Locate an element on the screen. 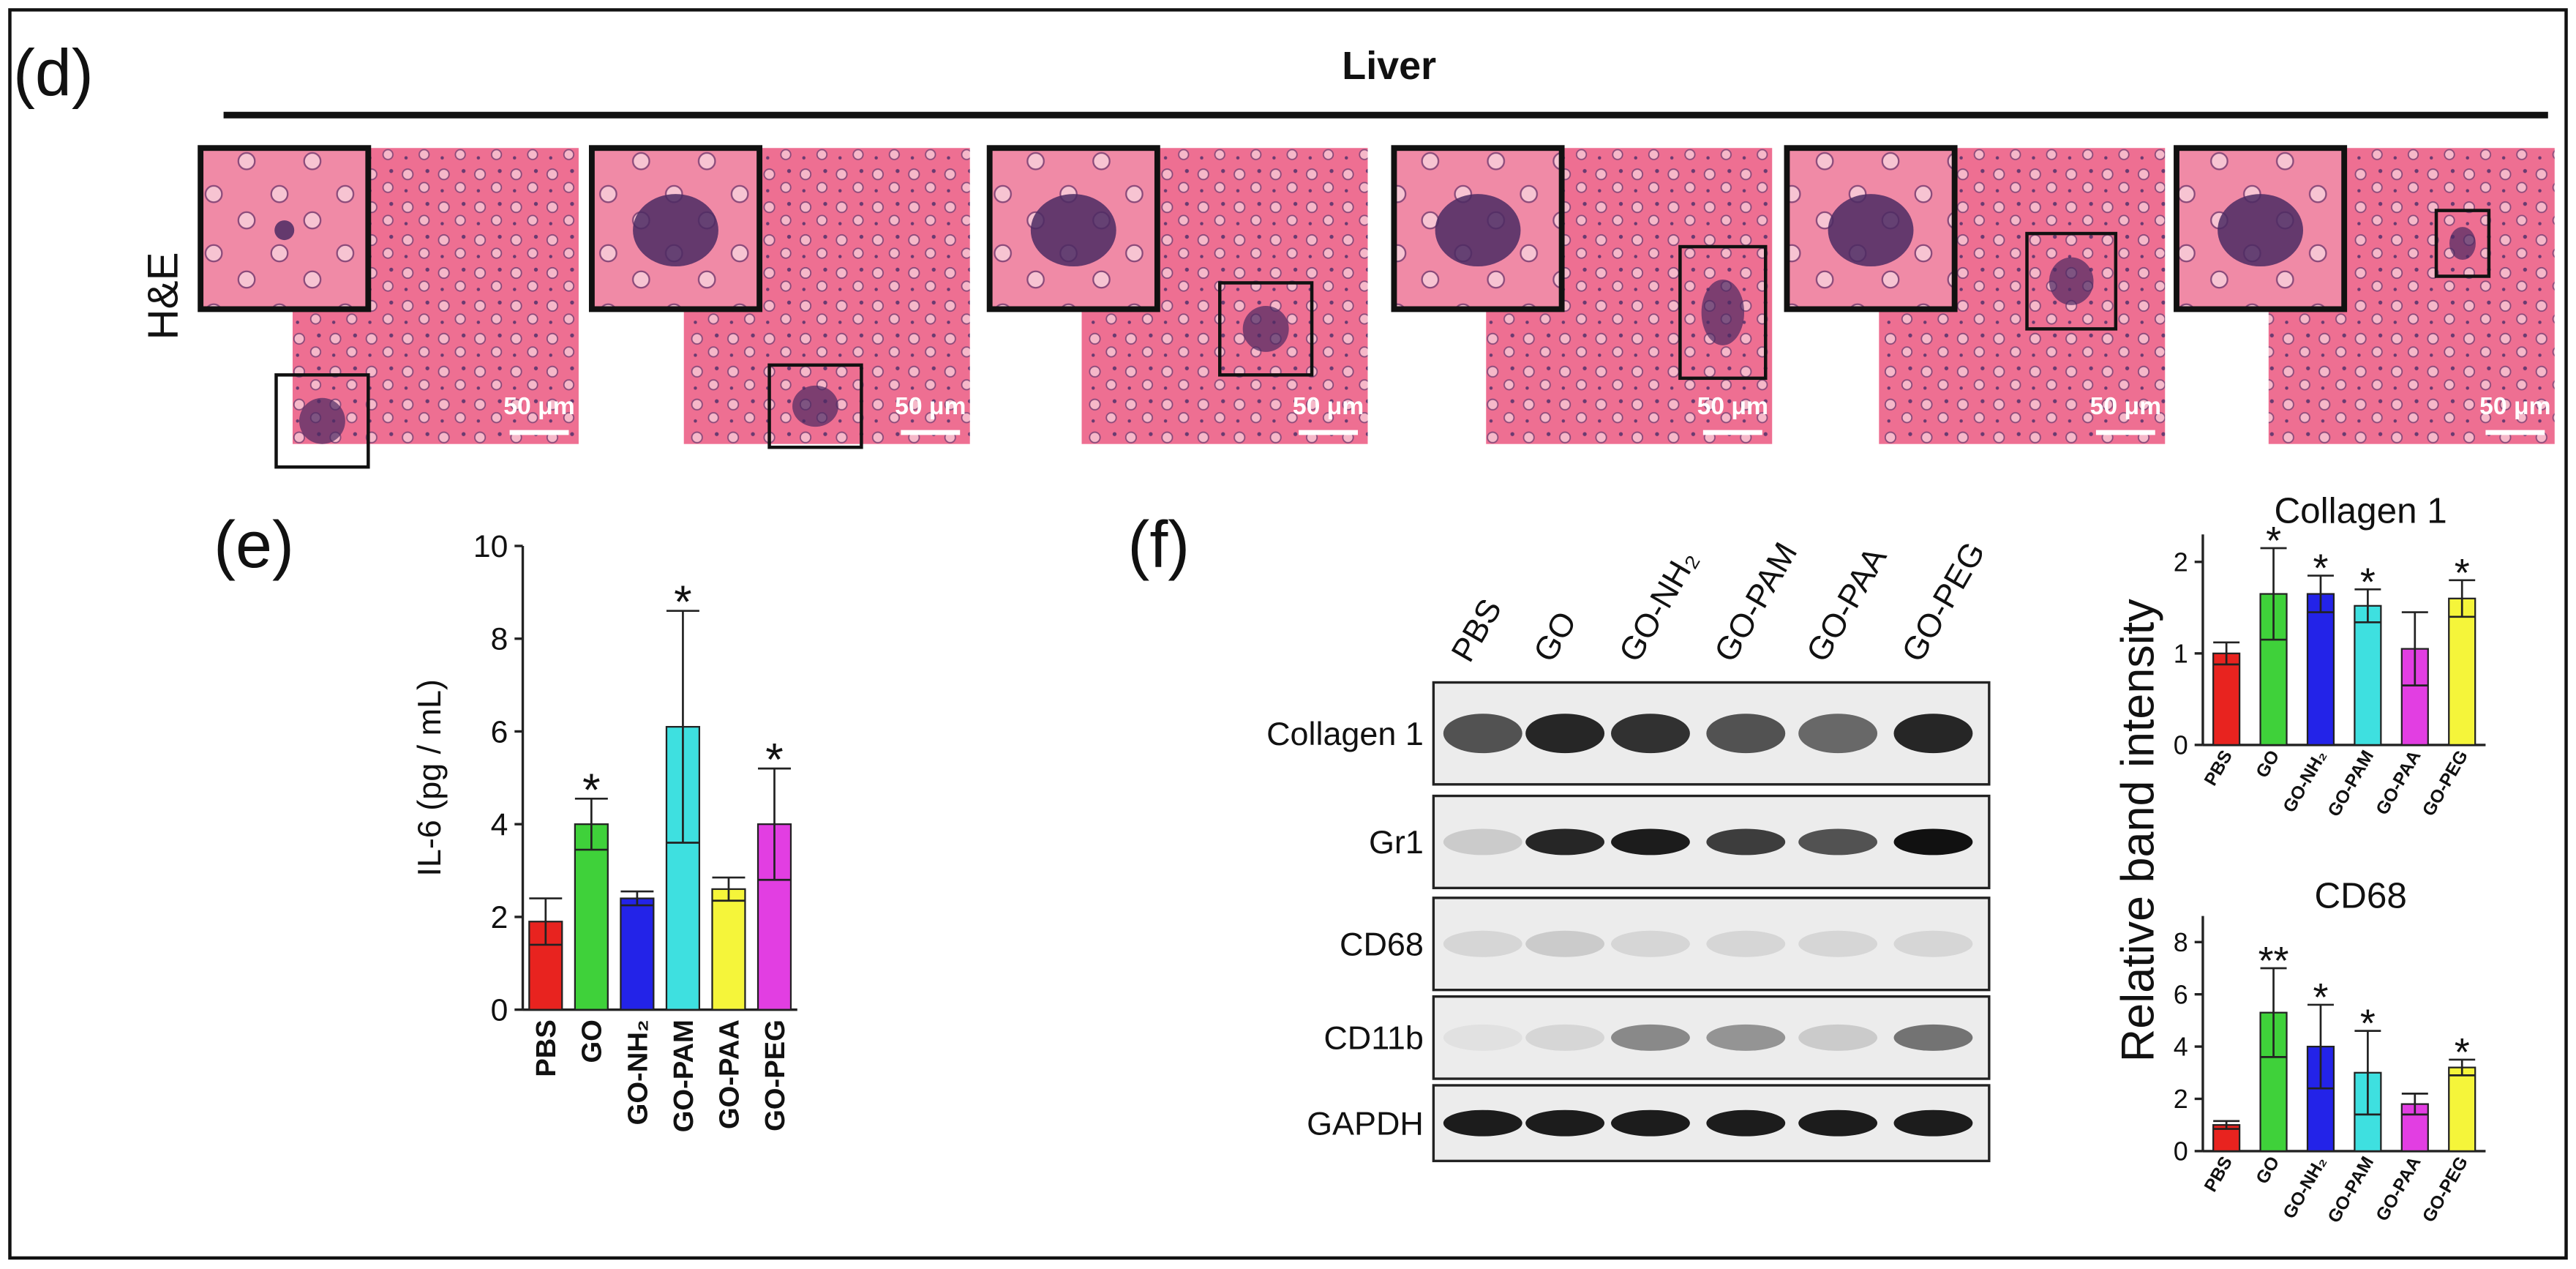 This screenshot has height=1269, width=2576. y-tick-label: 10 is located at coordinates (490, 546).